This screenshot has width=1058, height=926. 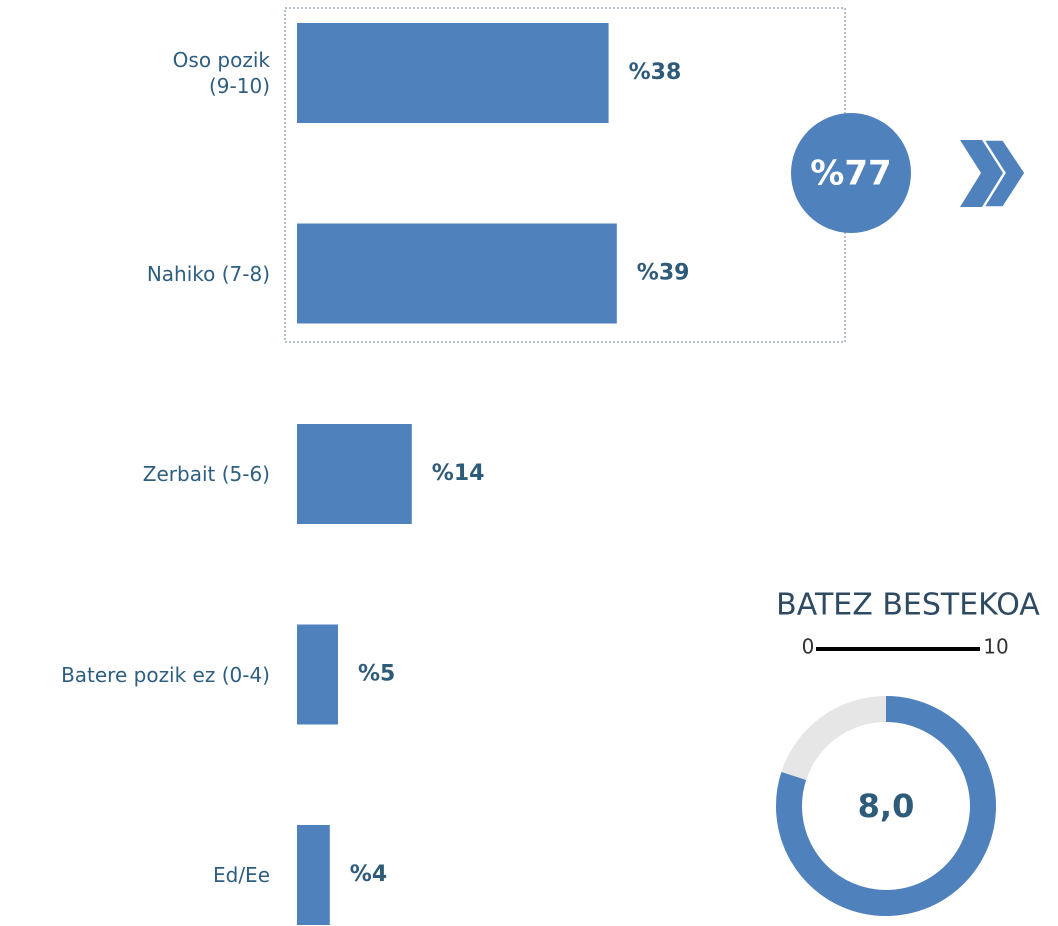 I want to click on average-label: 8,0, so click(x=886, y=806).